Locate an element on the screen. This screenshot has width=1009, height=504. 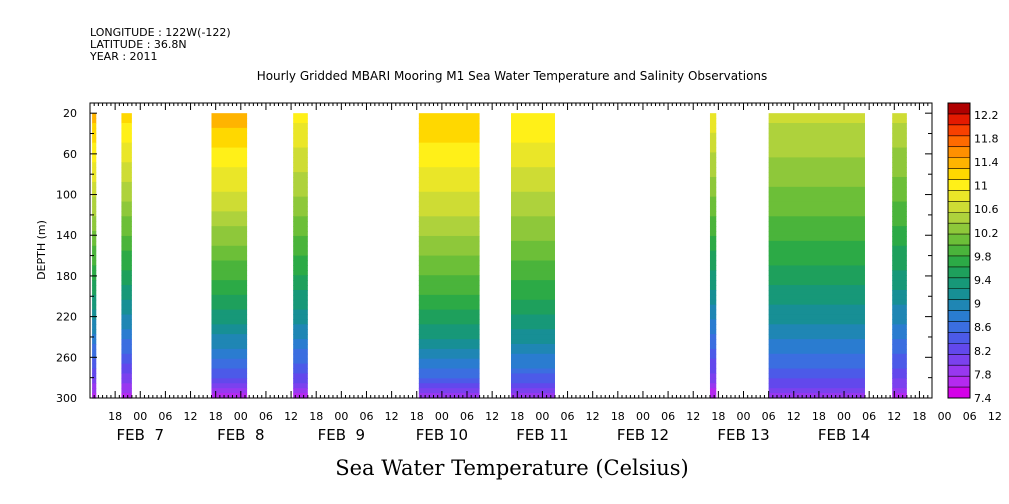
time-tick-label: 18 is located at coordinates (316, 416).